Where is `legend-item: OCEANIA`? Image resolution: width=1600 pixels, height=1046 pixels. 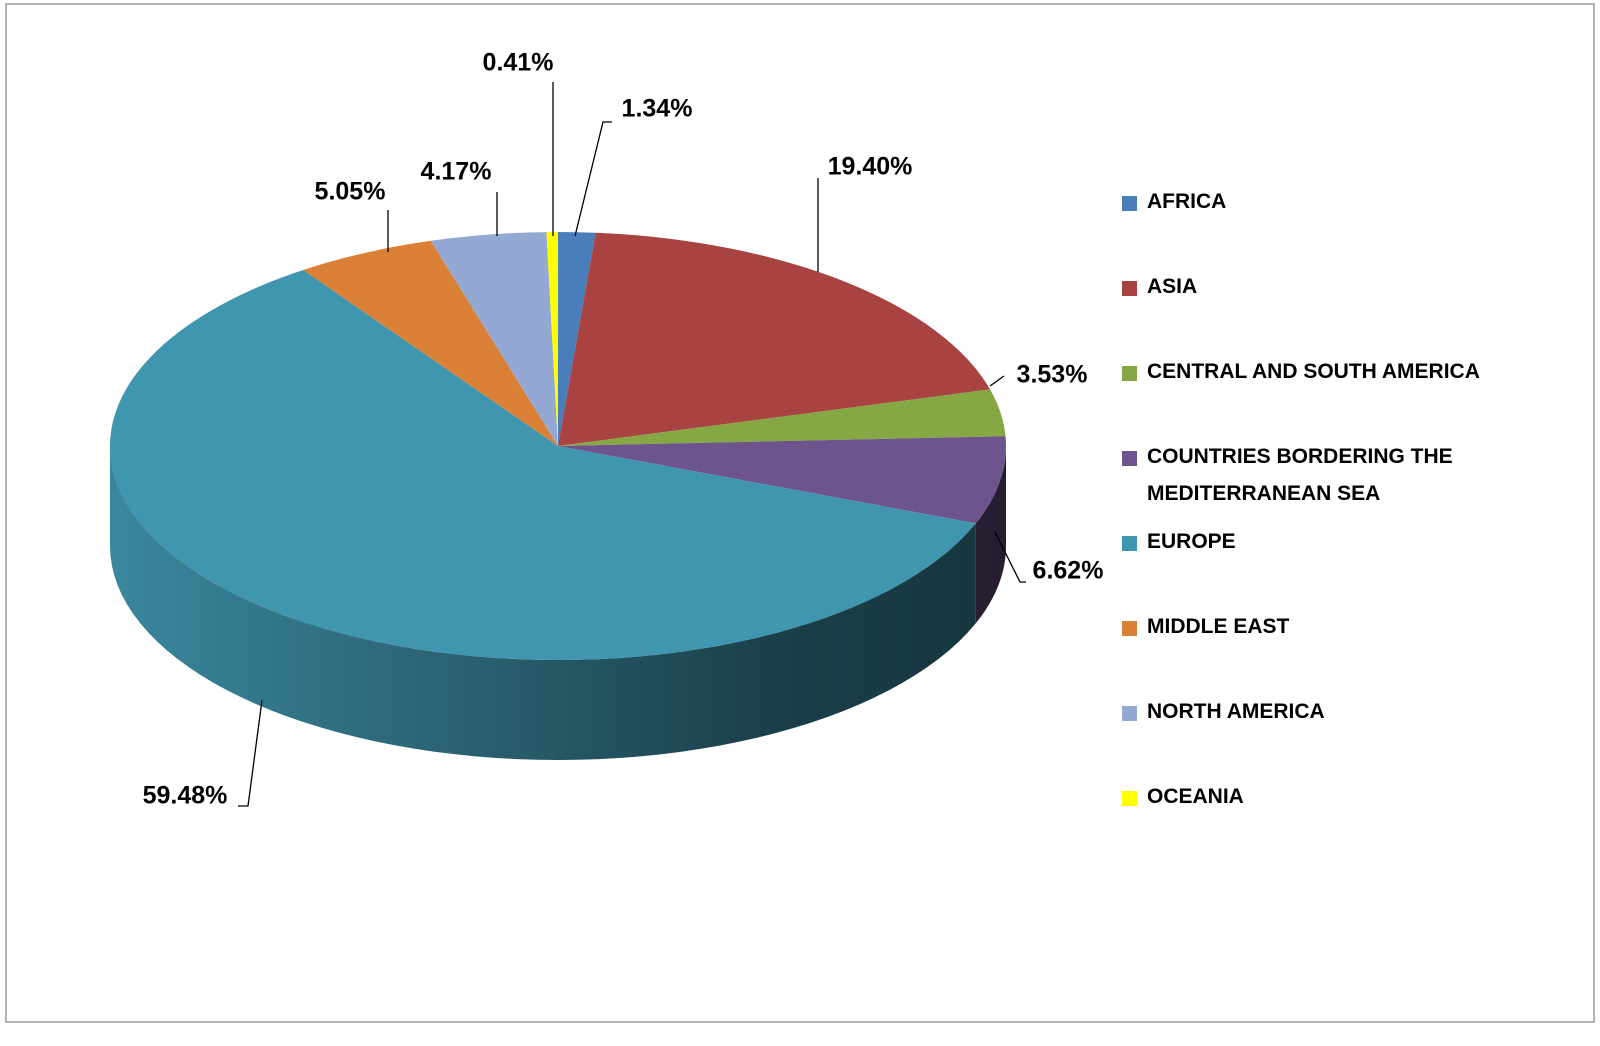
legend-item: OCEANIA is located at coordinates (1334, 800).